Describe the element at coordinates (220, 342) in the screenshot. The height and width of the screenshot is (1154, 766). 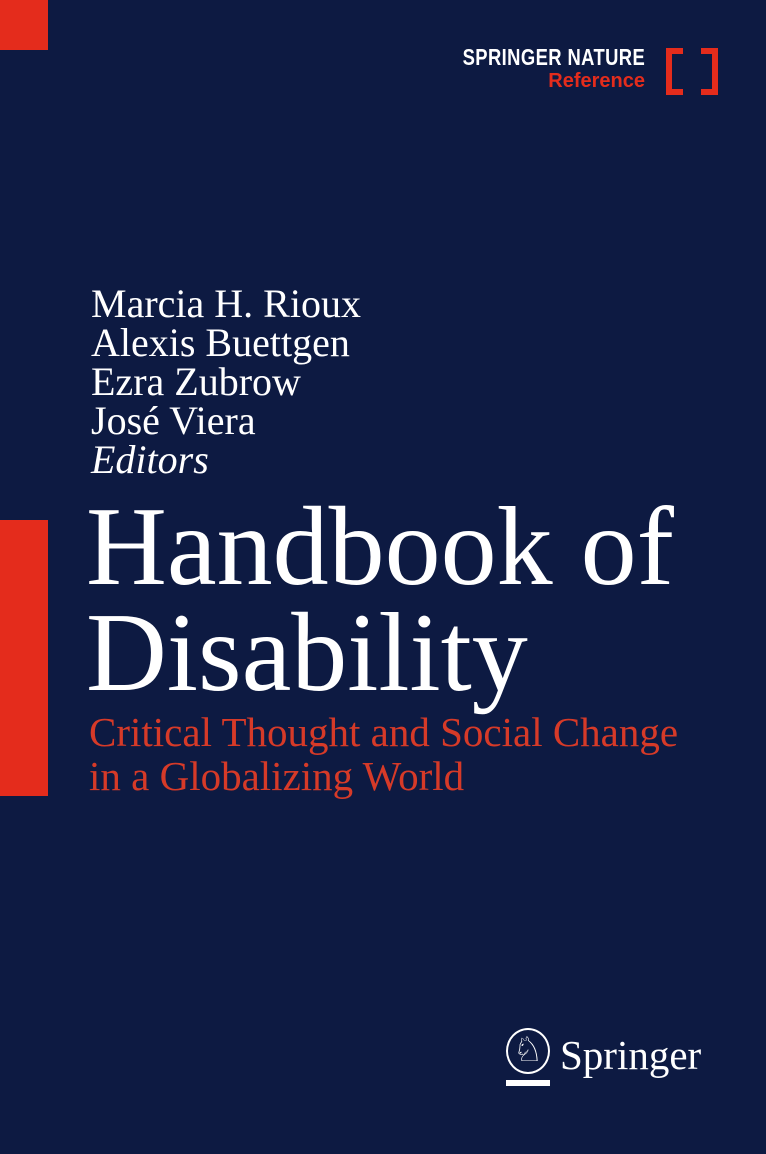
I see `editor-name: Alexis Buettgen` at that location.